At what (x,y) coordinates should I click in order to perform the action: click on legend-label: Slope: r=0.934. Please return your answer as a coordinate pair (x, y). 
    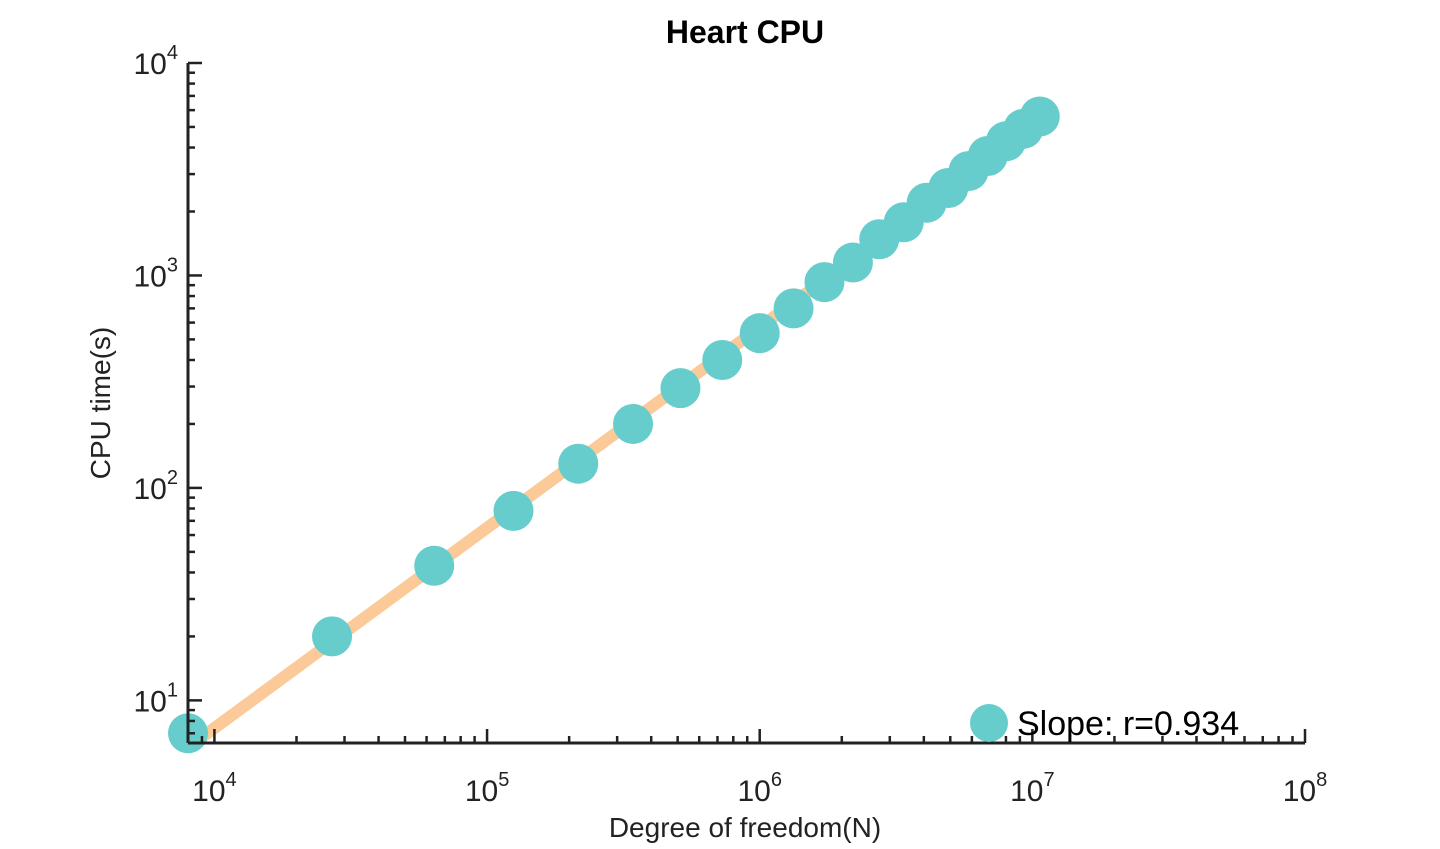
    Looking at the image, I should click on (1128, 724).